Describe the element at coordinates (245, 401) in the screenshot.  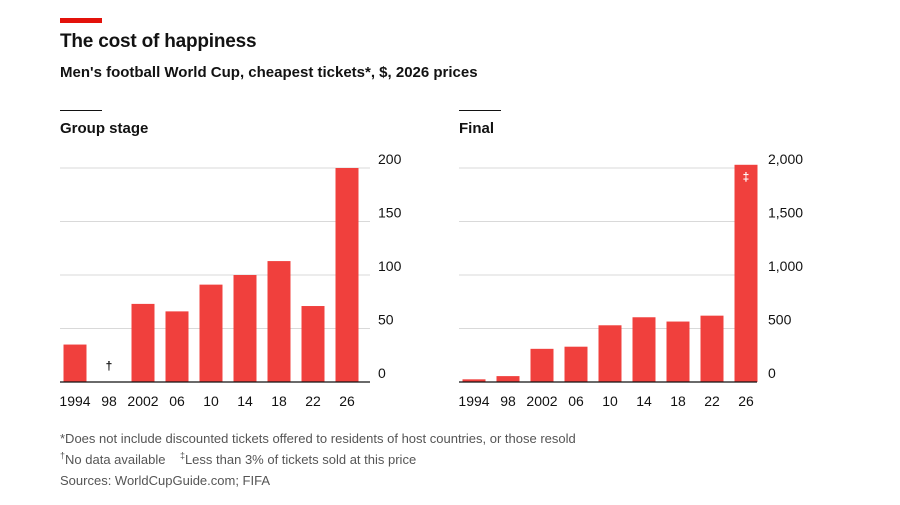
I see `group-xtick-label: 14` at that location.